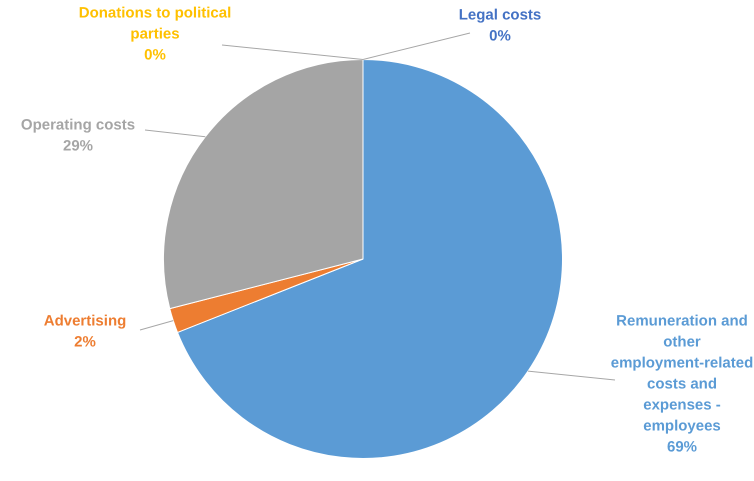  I want to click on slice-label: Advertising, so click(85, 321).